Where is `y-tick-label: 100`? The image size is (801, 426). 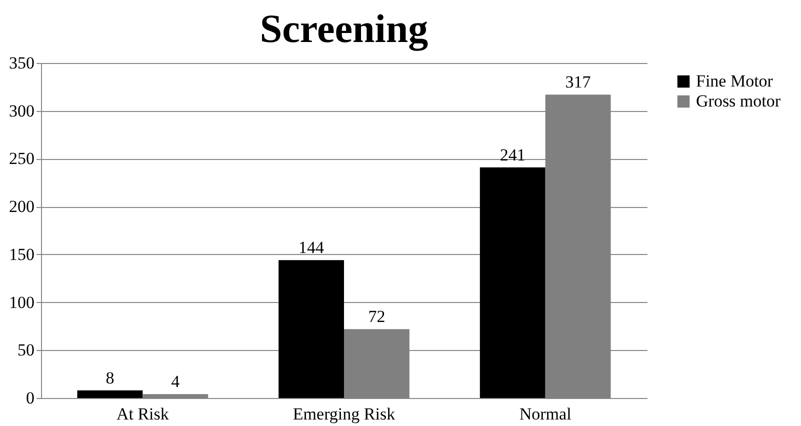
y-tick-label: 100 is located at coordinates (21, 302).